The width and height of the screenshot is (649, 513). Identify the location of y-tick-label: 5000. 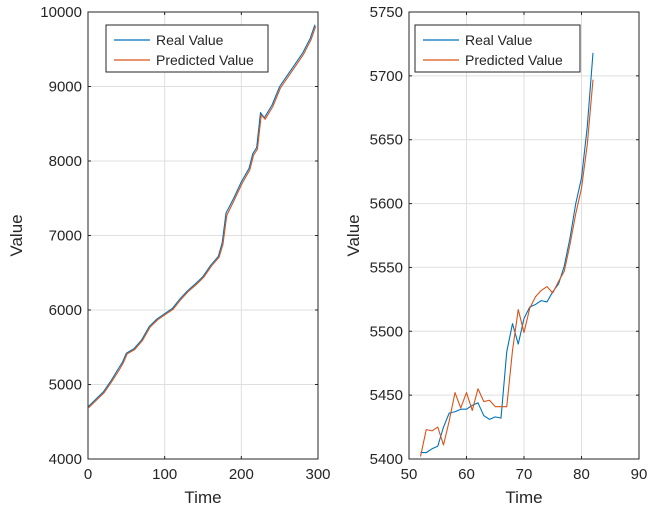
(65, 385).